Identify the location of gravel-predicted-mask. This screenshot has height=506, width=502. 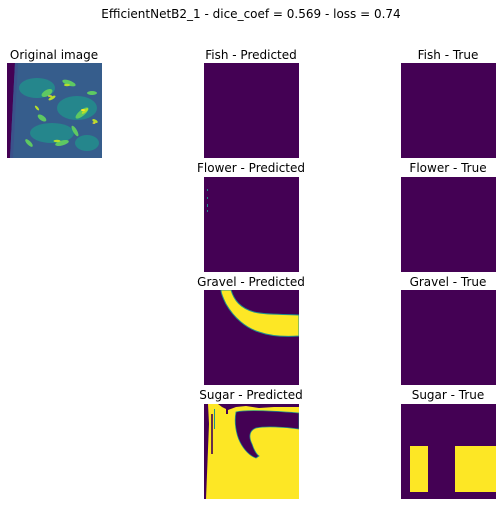
(251, 337).